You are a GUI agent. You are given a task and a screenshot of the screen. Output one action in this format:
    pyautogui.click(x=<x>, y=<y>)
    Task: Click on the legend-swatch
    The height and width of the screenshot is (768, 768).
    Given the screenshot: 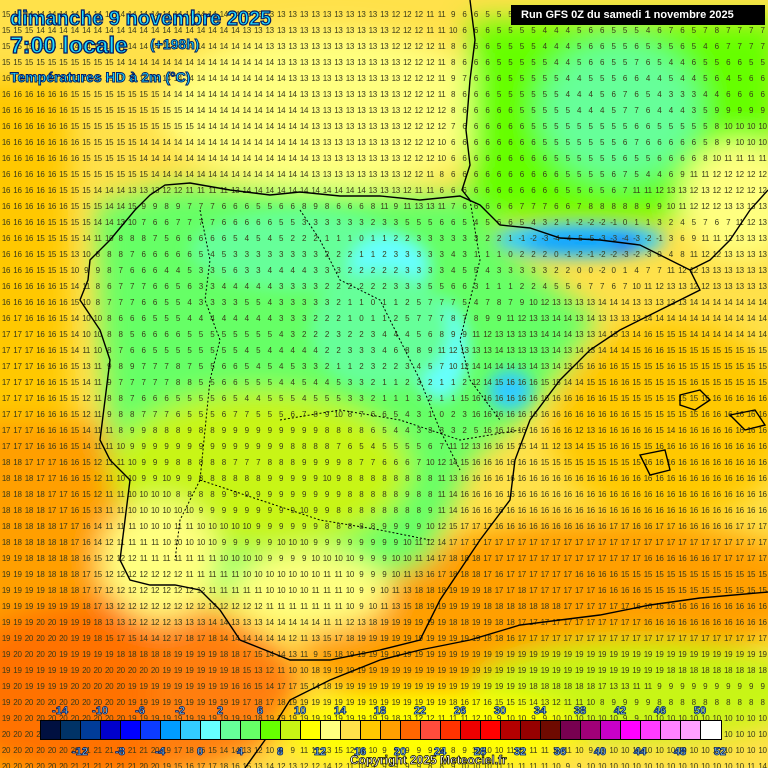 What is the action you would take?
    pyautogui.click(x=551, y=730)
    